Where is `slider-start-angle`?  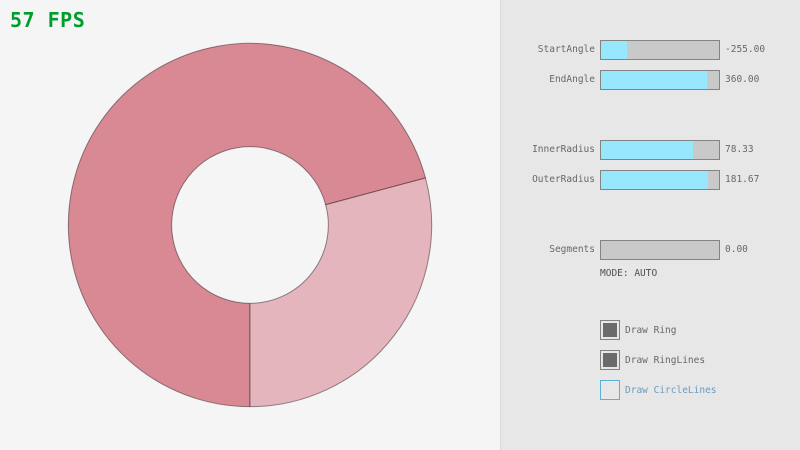
slider-start-angle is located at coordinates (660, 50).